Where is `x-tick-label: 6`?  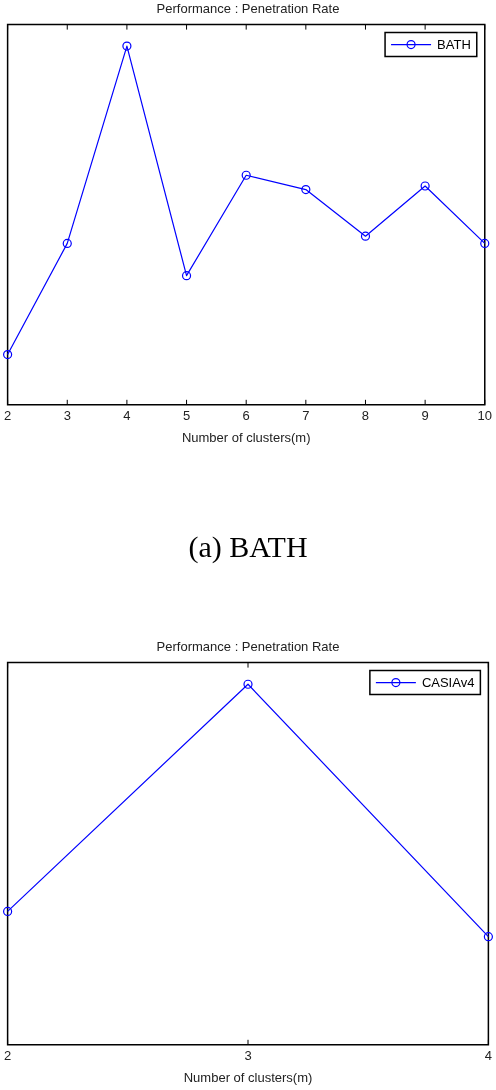
x-tick-label: 6 is located at coordinates (246, 416).